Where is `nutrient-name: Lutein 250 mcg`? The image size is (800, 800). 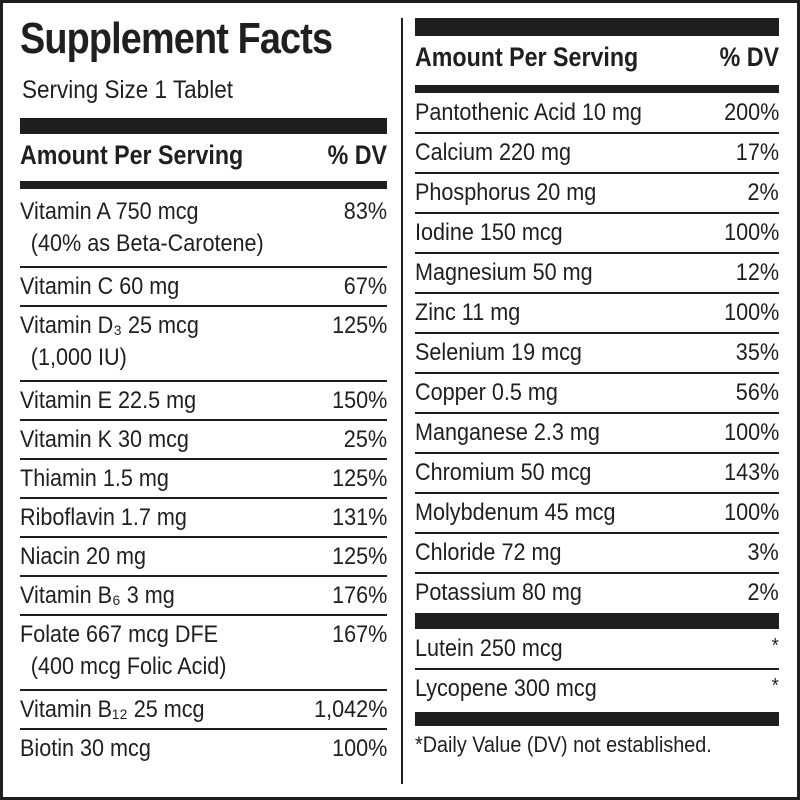
nutrient-name: Lutein 250 mcg is located at coordinates (489, 648).